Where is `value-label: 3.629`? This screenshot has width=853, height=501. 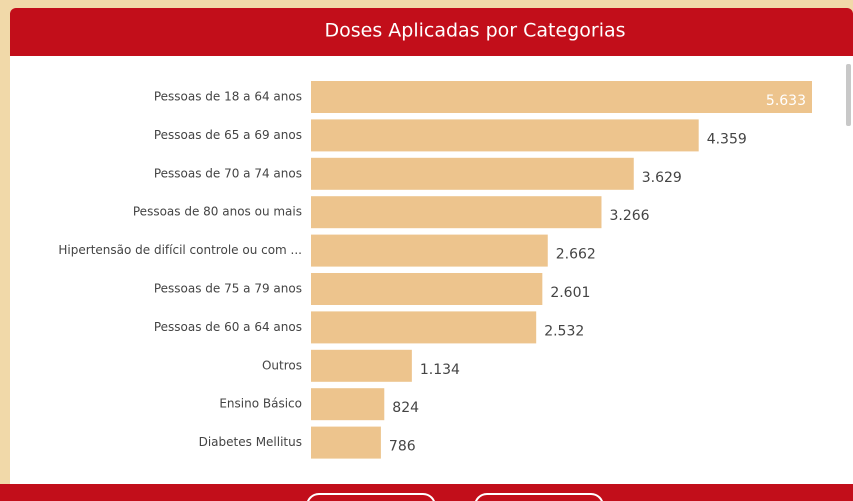 value-label: 3.629 is located at coordinates (662, 178).